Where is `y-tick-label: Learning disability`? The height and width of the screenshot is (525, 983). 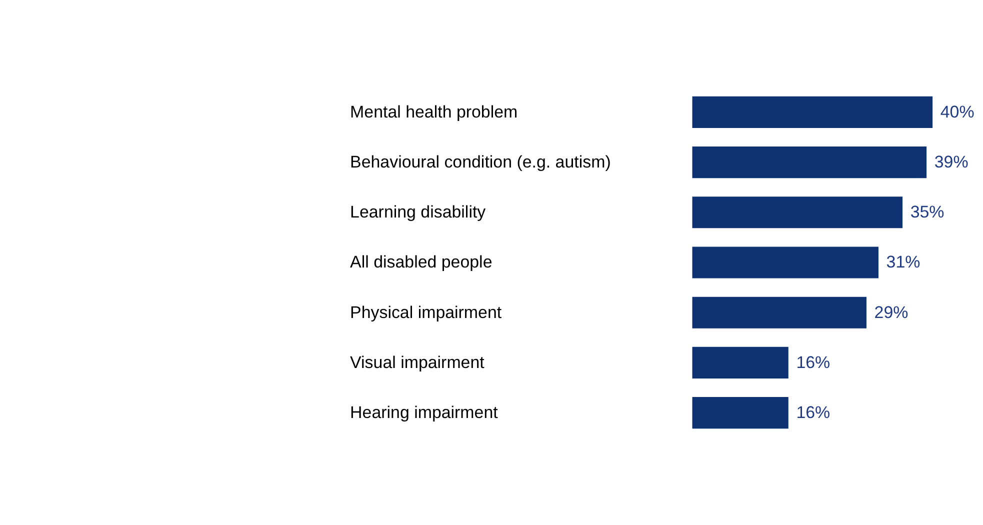 y-tick-label: Learning disability is located at coordinates (418, 212).